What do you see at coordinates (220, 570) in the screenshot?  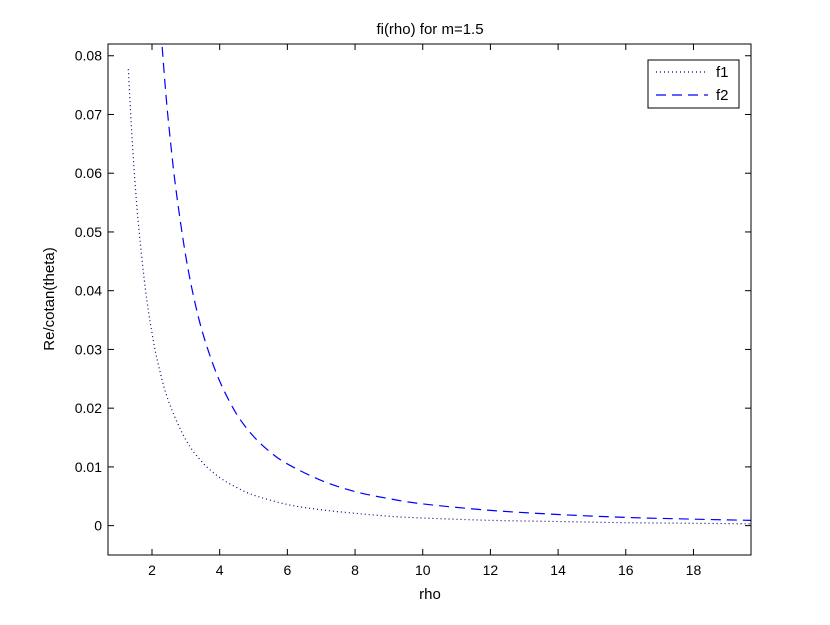 I see `x-tick-label: 4` at bounding box center [220, 570].